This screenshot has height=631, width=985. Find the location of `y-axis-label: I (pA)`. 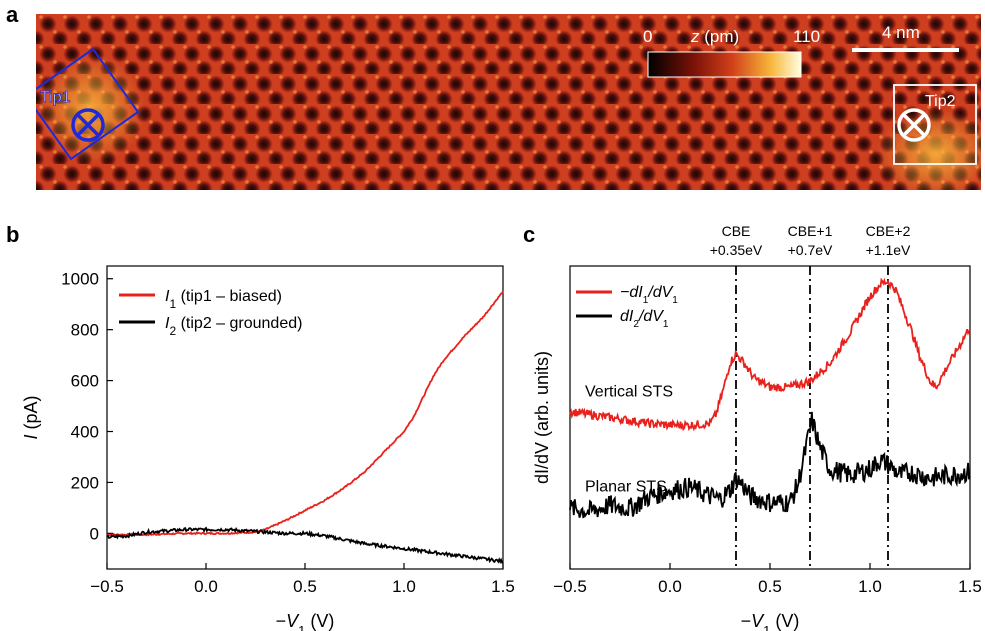

y-axis-label: I (pA) is located at coordinates (31, 417).